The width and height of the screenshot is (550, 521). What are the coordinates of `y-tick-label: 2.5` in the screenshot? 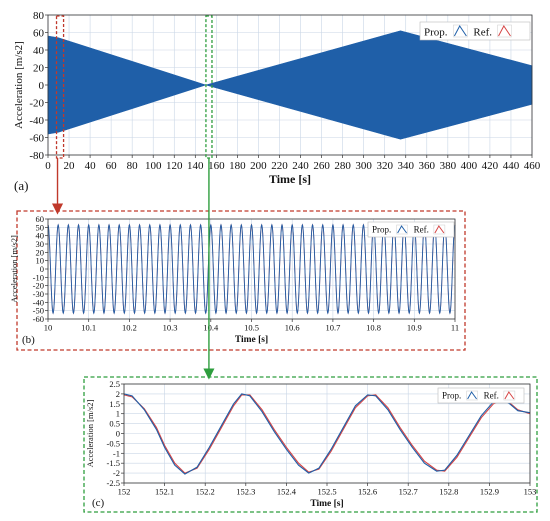 It's located at (114, 384).